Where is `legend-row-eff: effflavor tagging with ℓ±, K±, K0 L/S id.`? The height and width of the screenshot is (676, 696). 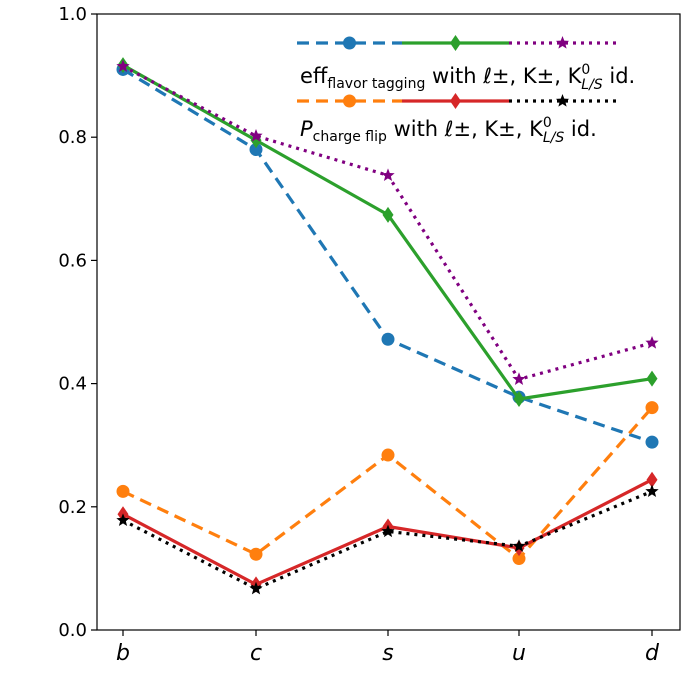 legend-row-eff: effflavor tagging with ℓ±, K±, K0 L/S id. is located at coordinates (467, 77).